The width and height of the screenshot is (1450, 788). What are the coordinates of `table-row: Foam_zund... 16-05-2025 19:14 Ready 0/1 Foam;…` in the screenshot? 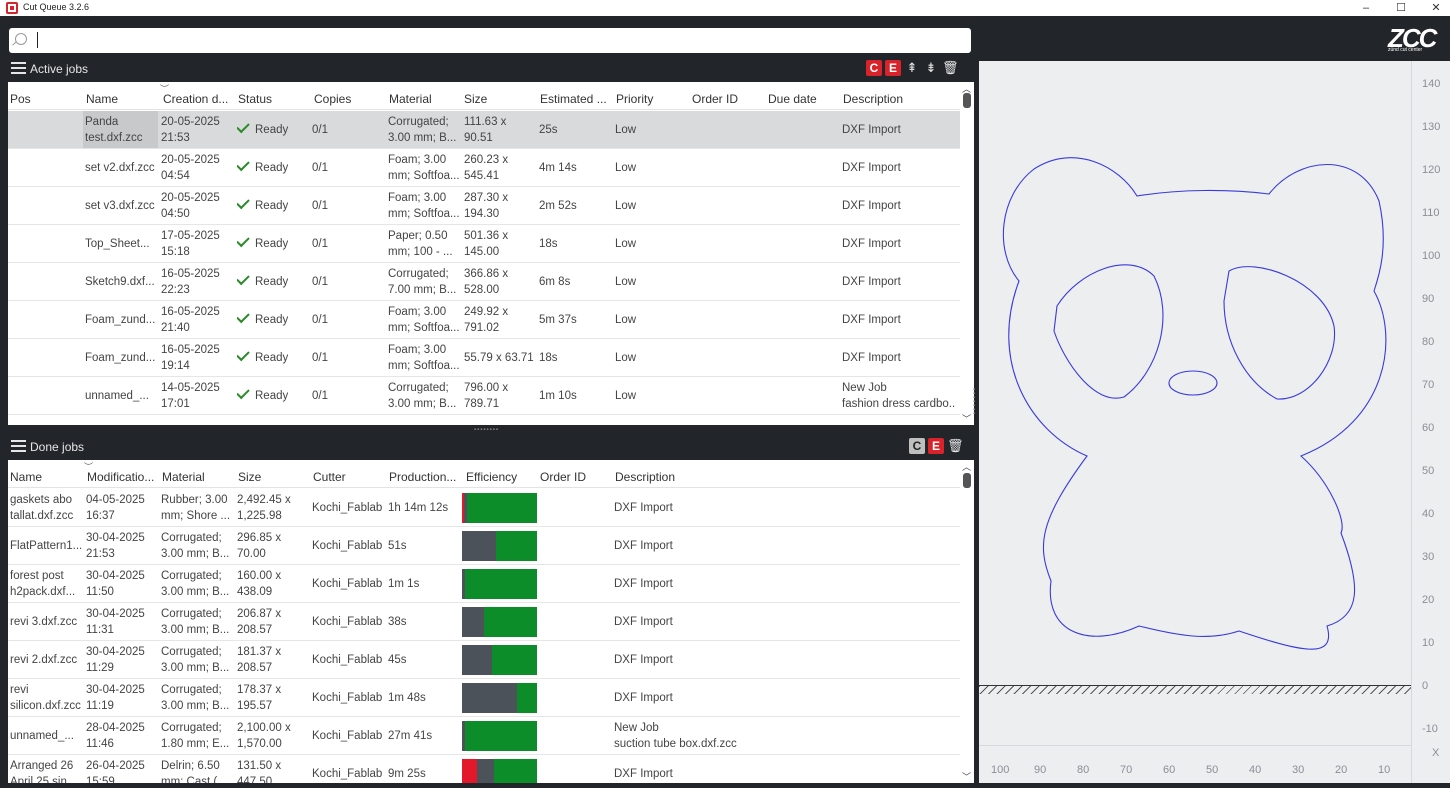 It's located at (484, 358).